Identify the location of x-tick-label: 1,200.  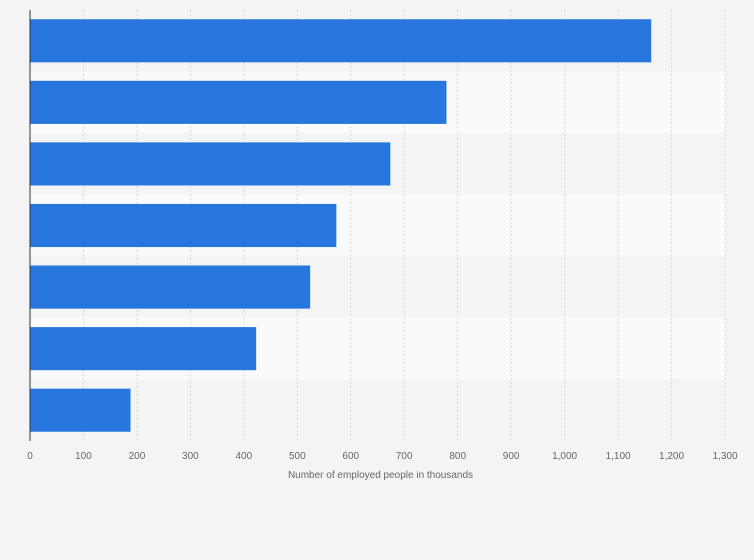
(671, 456).